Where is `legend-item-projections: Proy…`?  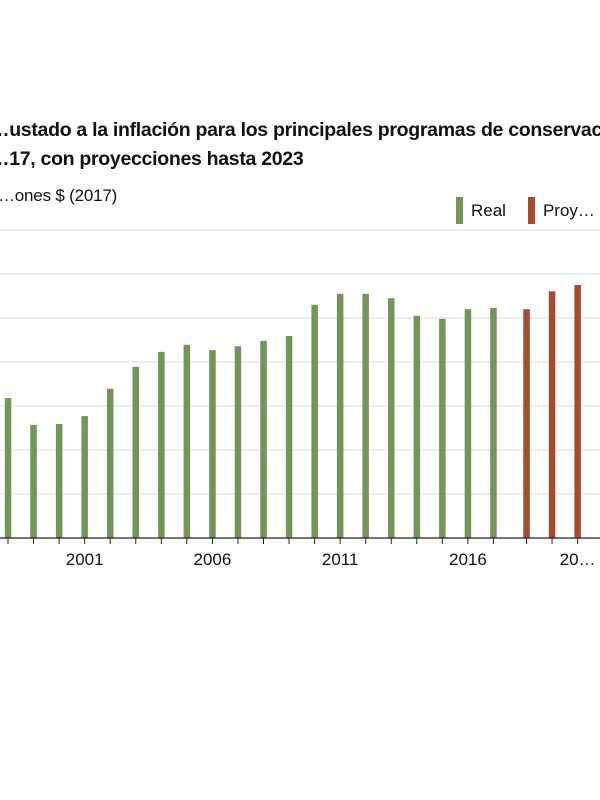 legend-item-projections: Proy… is located at coordinates (561, 210).